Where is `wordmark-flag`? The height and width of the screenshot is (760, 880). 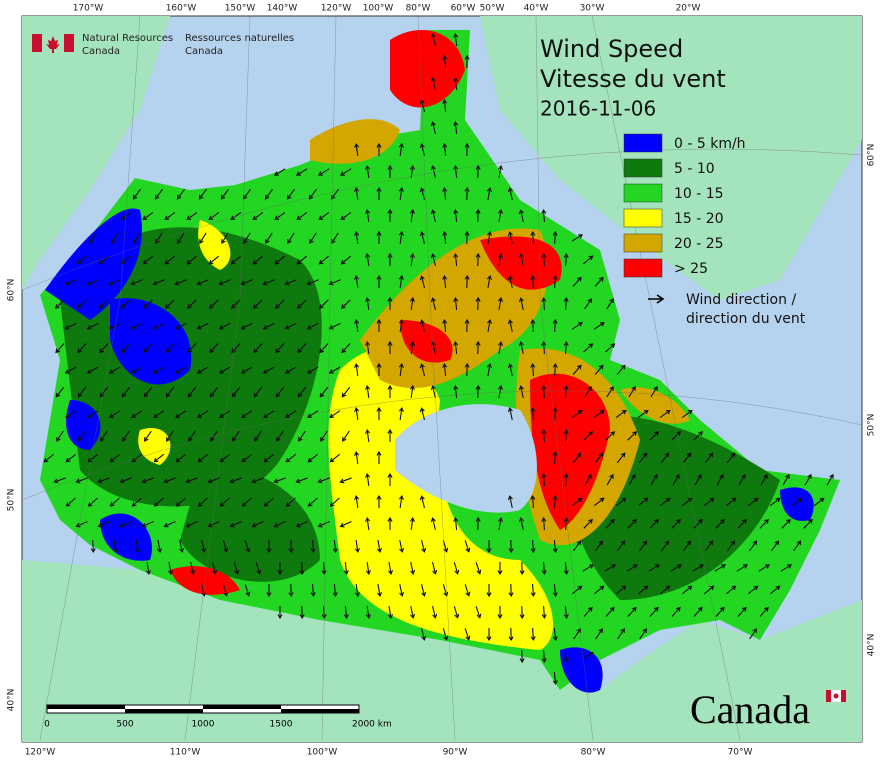 wordmark-flag is located at coordinates (836, 696).